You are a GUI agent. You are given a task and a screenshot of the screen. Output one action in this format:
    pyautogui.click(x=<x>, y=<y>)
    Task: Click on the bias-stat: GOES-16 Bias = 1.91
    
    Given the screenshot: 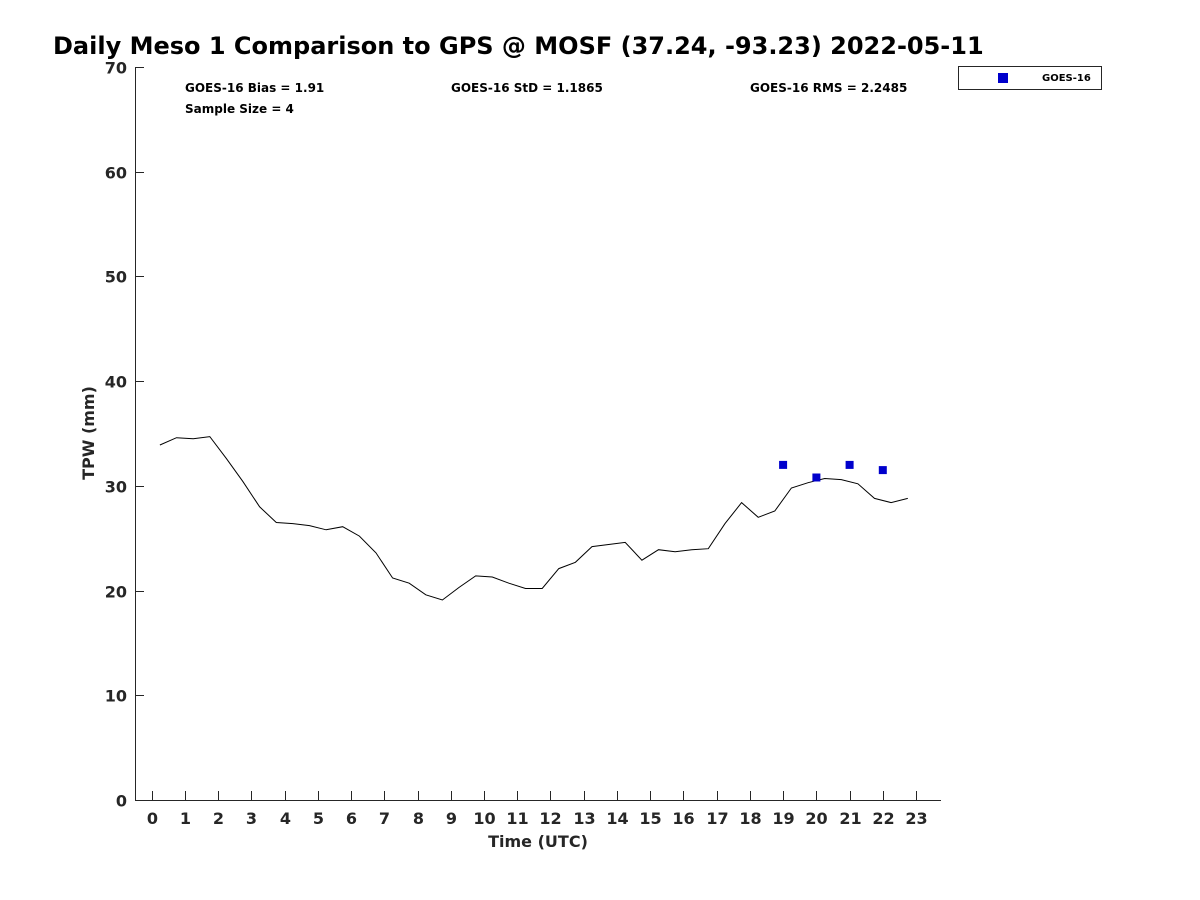 What is the action you would take?
    pyautogui.click(x=254, y=88)
    